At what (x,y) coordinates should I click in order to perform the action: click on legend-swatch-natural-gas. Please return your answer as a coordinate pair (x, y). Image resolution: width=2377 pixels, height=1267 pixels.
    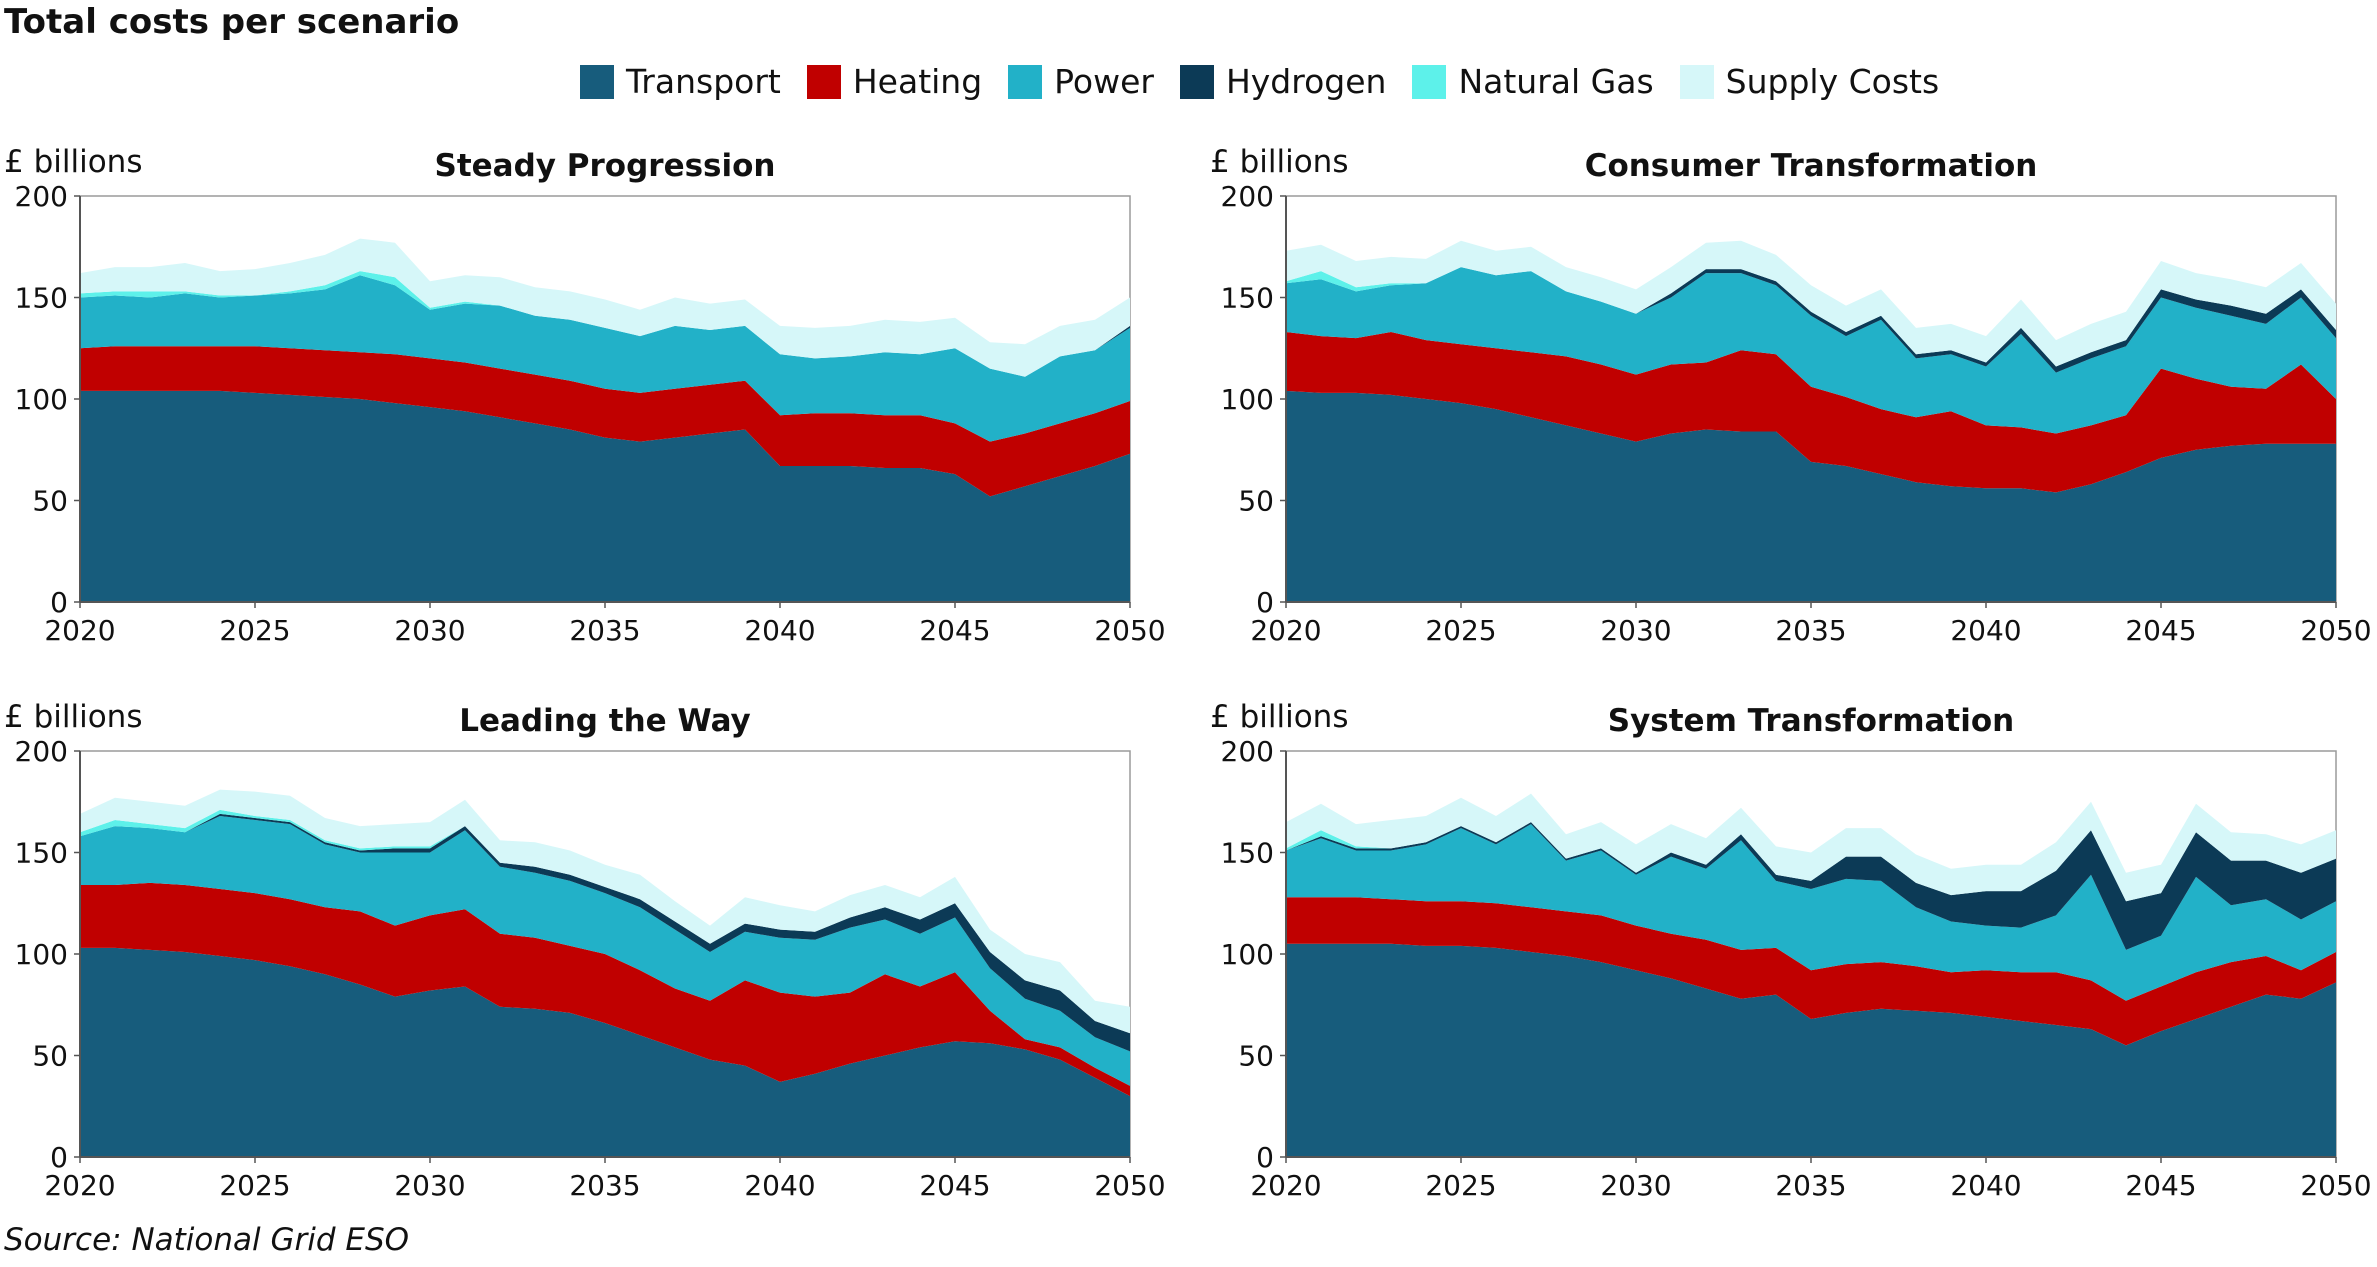
    Looking at the image, I should click on (1429, 82).